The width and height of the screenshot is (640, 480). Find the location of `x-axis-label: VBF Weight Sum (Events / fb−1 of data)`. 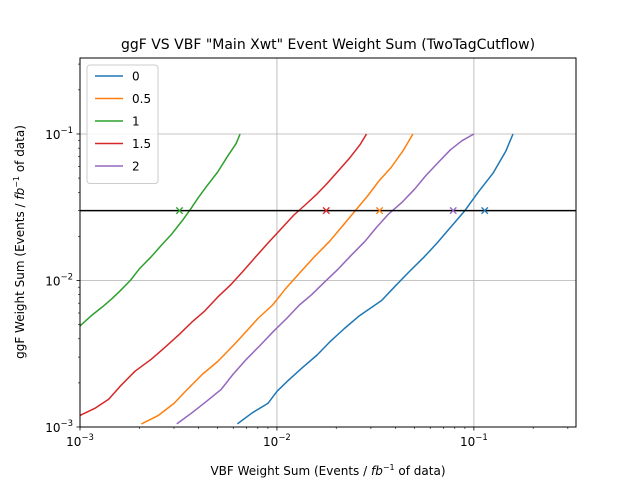

x-axis-label: VBF Weight Sum (Events / fb−1 of data) is located at coordinates (327, 470).